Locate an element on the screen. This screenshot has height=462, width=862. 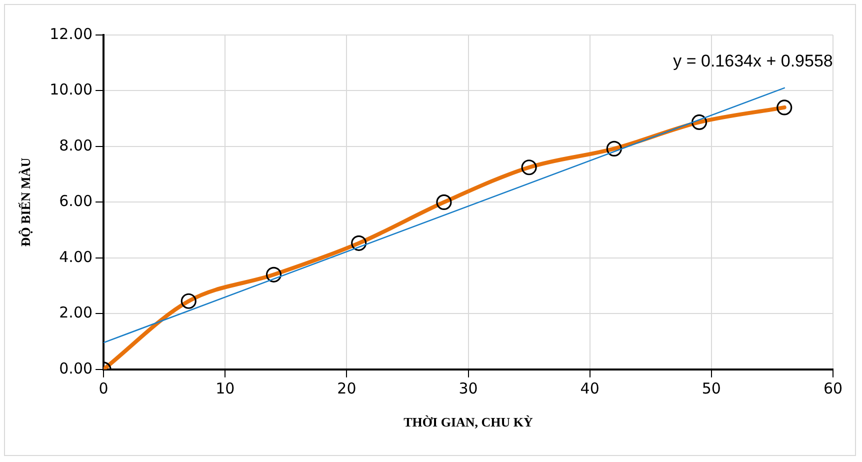
y-tick-label: 4.00 is located at coordinates (76, 257).